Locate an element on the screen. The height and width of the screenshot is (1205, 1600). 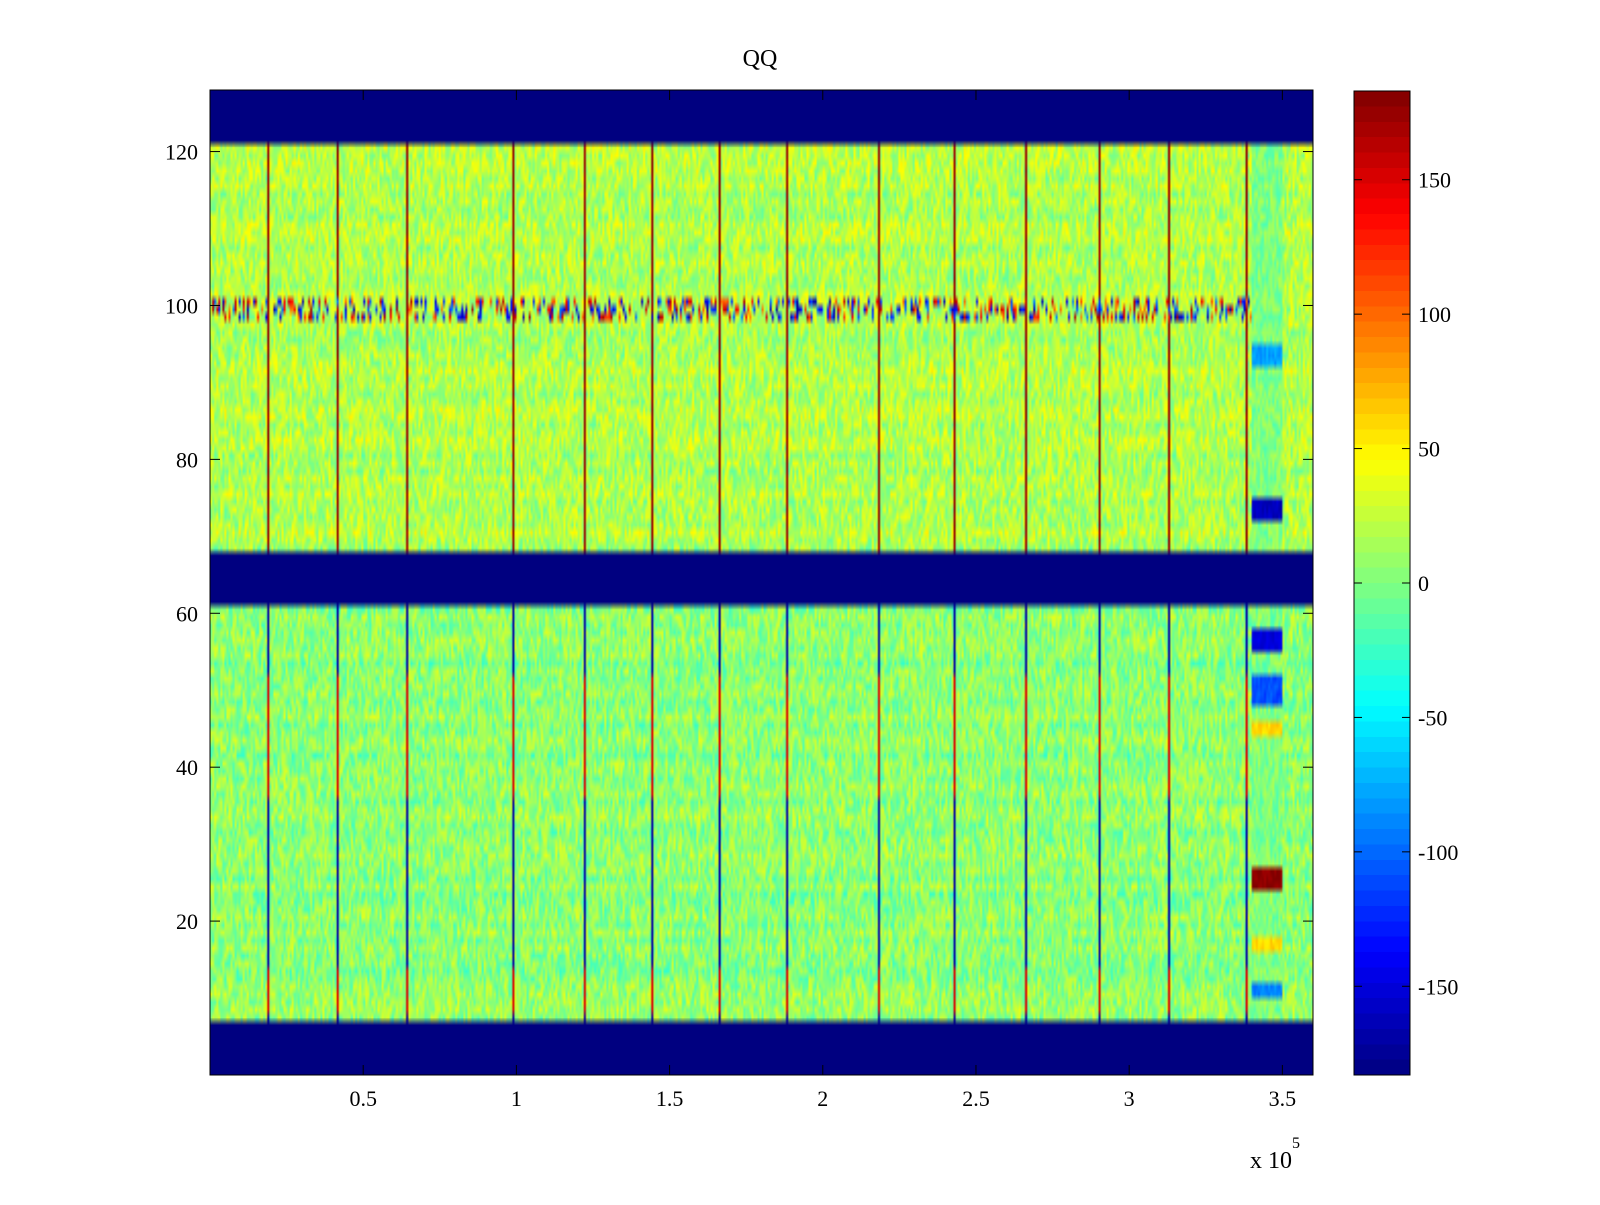
x-tick-label: 2 is located at coordinates (822, 1098).